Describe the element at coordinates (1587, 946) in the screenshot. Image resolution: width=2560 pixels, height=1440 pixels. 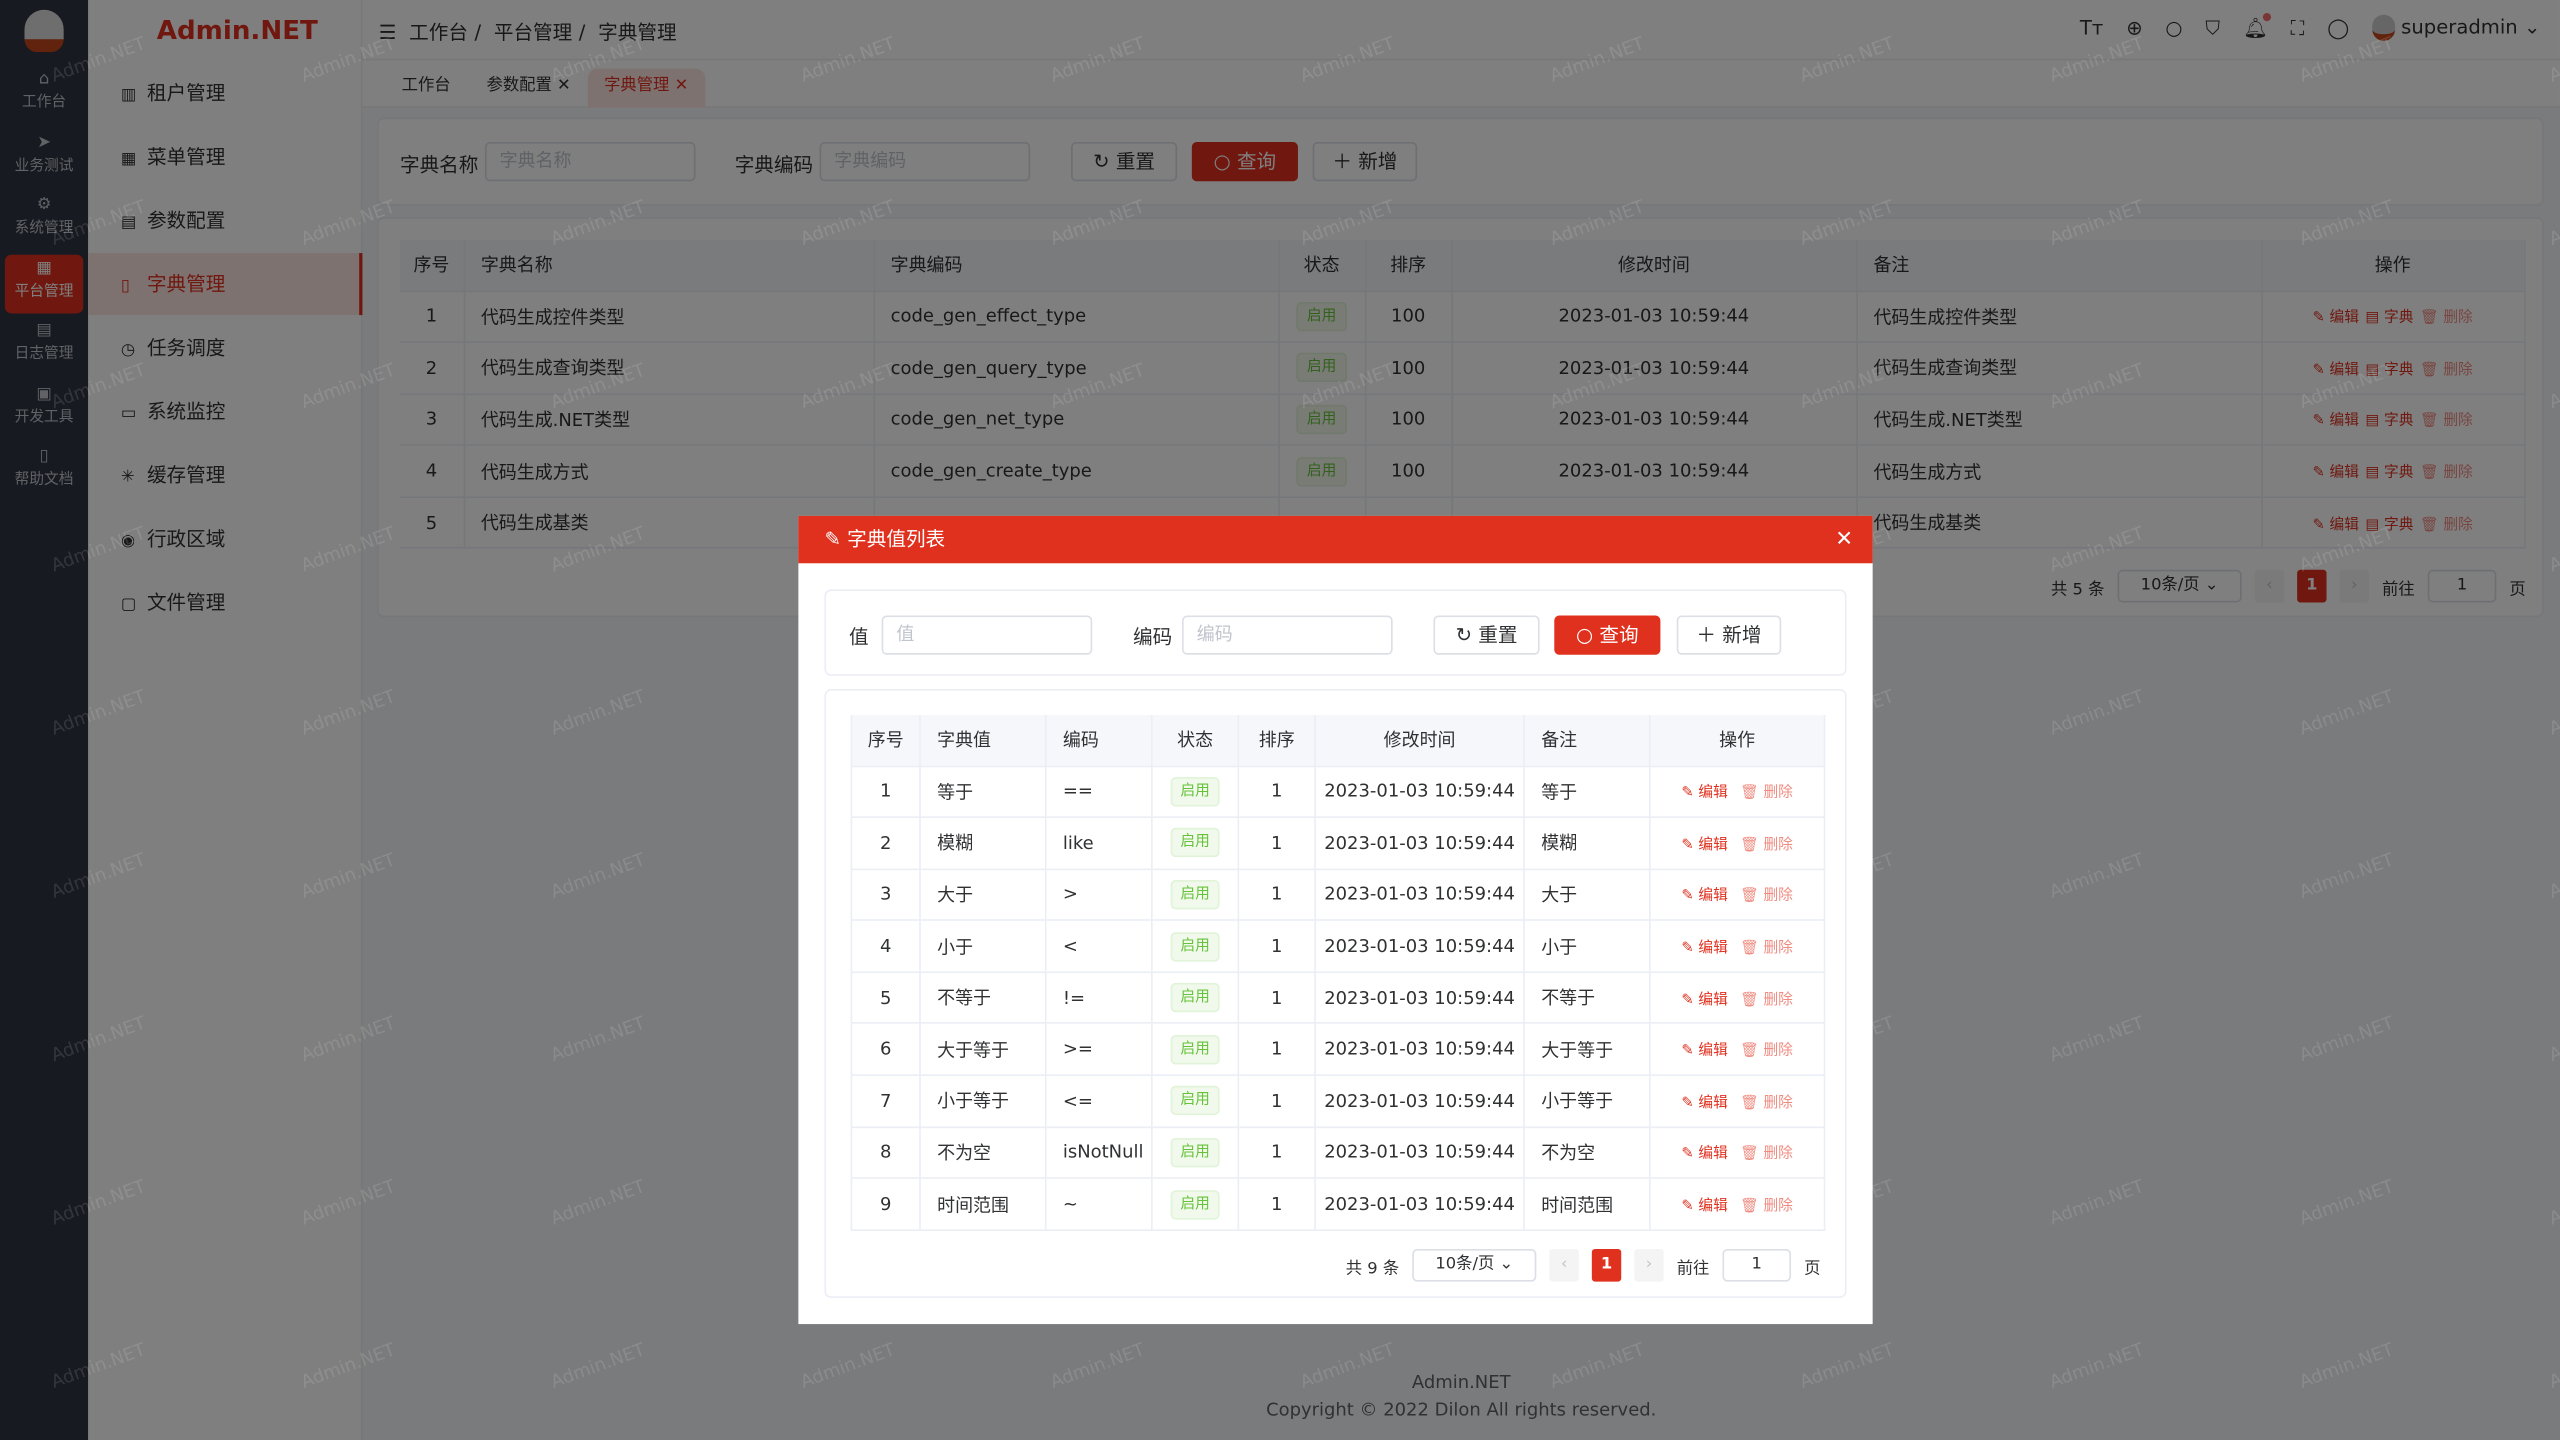
I see `remark: 小于` at that location.